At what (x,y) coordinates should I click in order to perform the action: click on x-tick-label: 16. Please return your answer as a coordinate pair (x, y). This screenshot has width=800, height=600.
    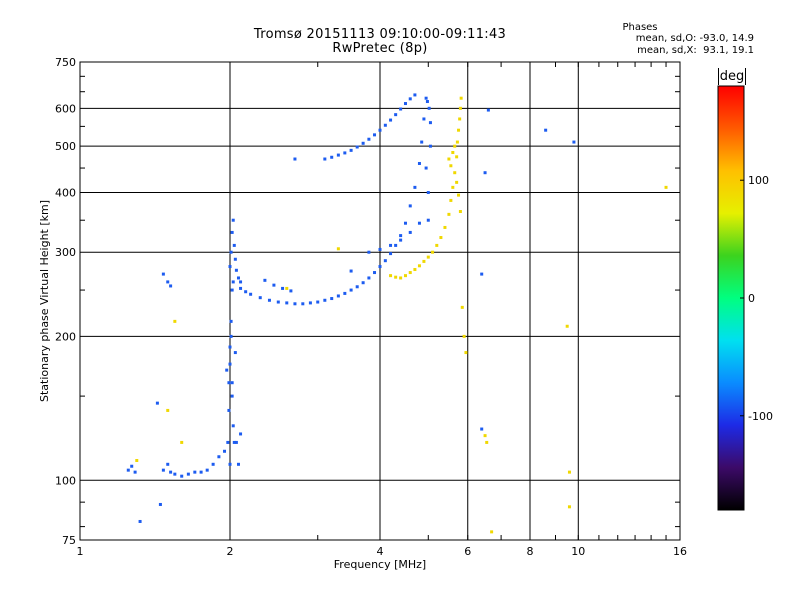
    Looking at the image, I should click on (680, 551).